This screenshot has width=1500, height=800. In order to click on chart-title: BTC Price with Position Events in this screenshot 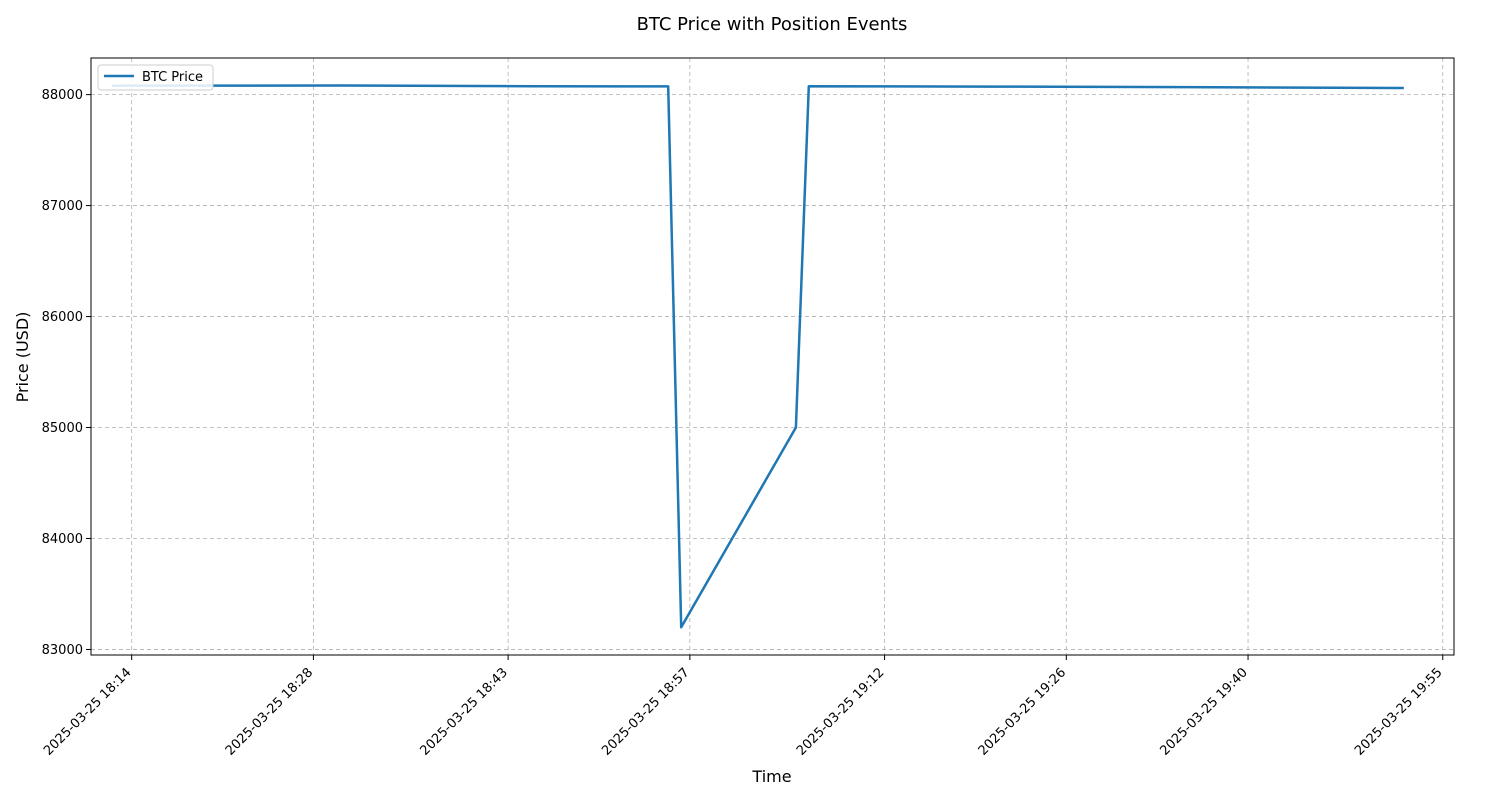, I will do `click(772, 24)`.